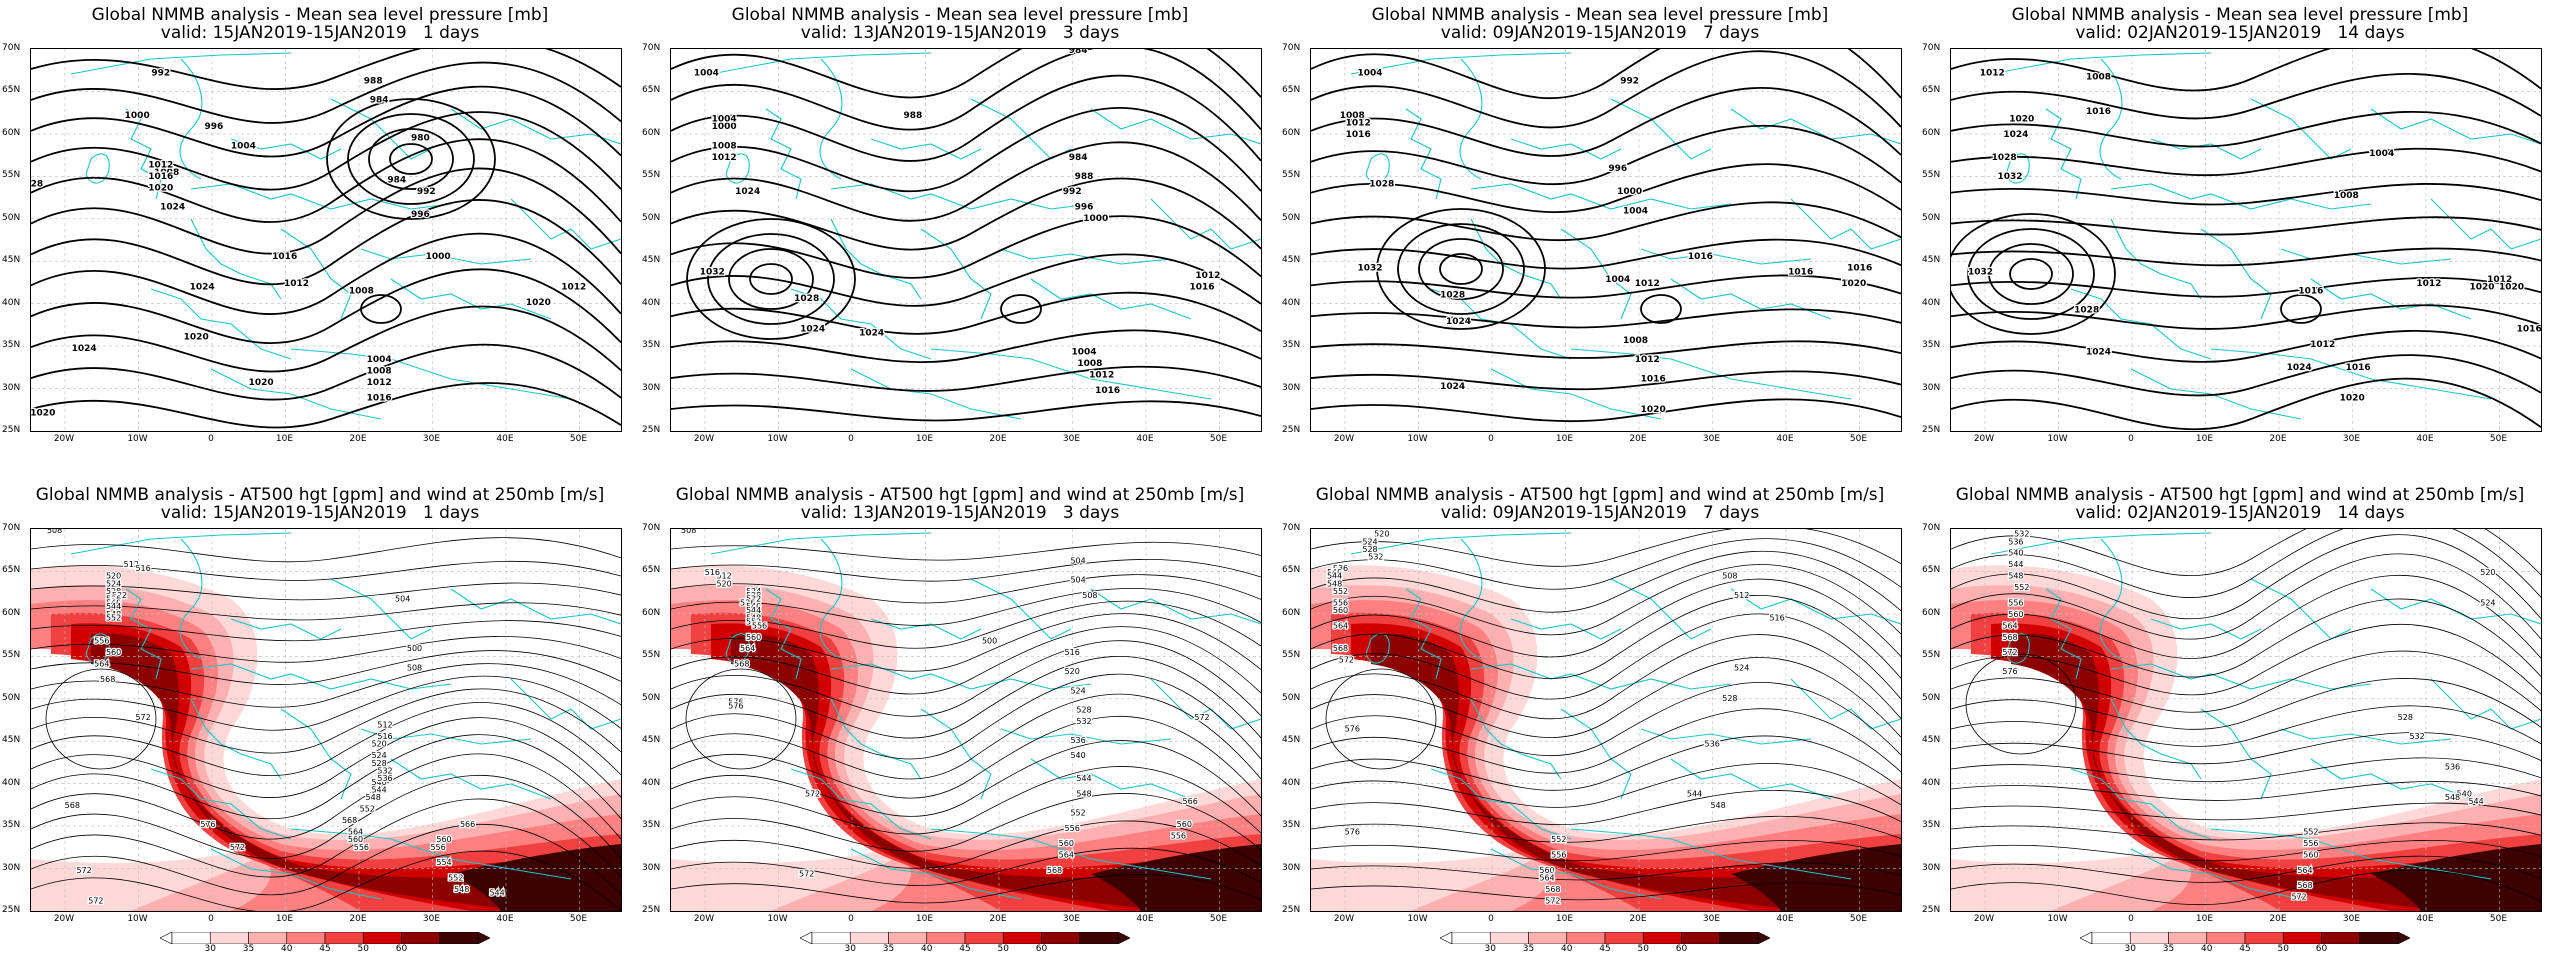 This screenshot has height=960, width=2560. Describe the element at coordinates (960, 33) in the screenshot. I see `panel-valid-line: valid: 13JAN2019-15JAN2019 3 days` at that location.